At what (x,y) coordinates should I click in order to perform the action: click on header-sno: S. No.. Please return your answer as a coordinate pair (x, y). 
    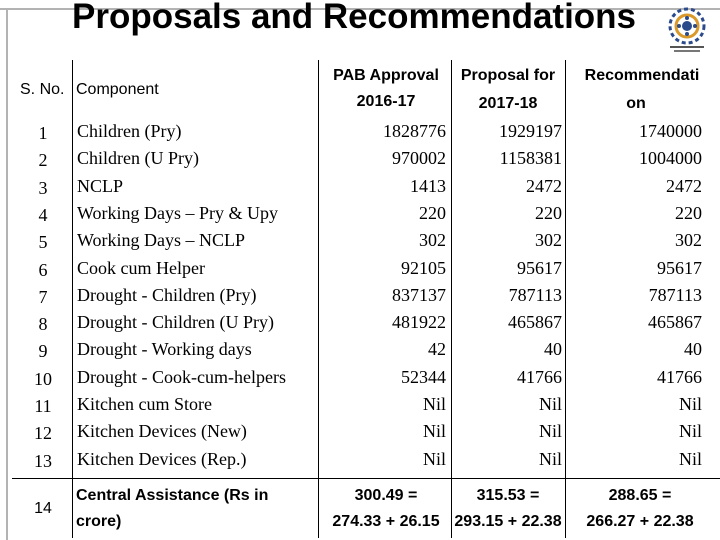
    Looking at the image, I should click on (42, 89).